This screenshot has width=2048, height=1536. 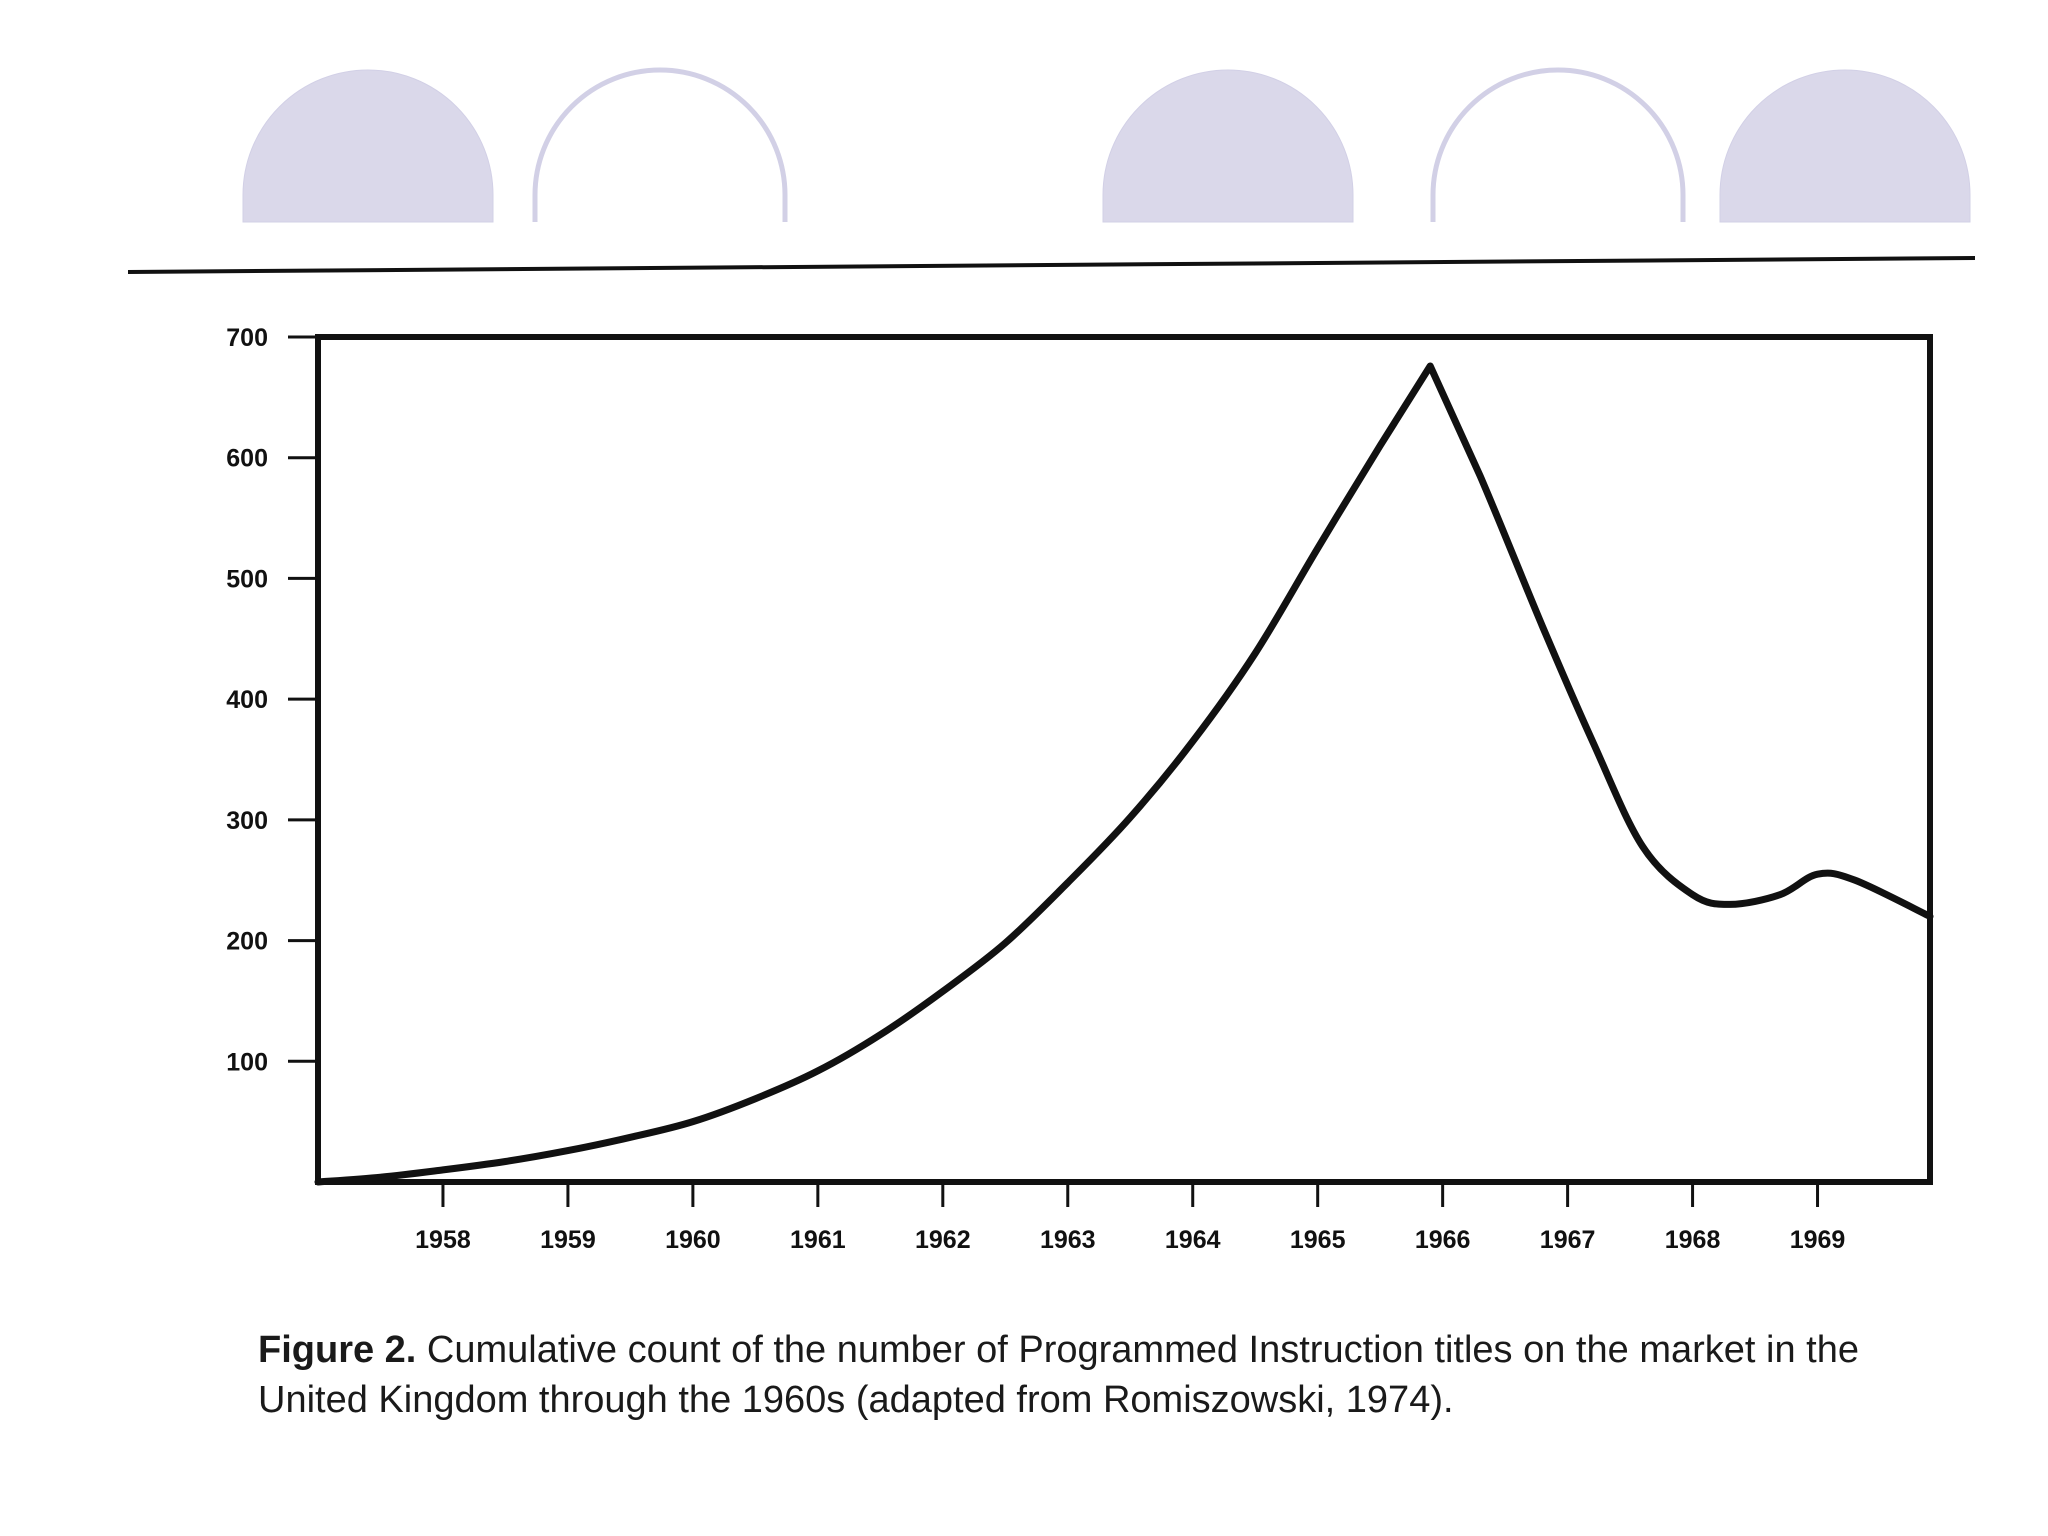 I want to click on x-tick-label-1966: 1966, so click(x=1443, y=1240).